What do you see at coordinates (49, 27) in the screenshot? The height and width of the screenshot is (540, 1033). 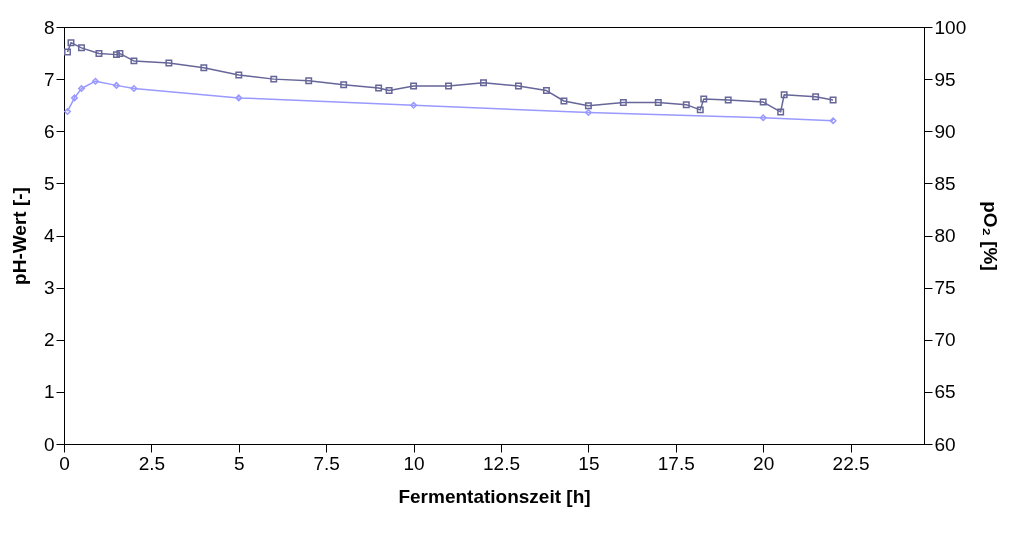 I see `y-tick-label: 8` at bounding box center [49, 27].